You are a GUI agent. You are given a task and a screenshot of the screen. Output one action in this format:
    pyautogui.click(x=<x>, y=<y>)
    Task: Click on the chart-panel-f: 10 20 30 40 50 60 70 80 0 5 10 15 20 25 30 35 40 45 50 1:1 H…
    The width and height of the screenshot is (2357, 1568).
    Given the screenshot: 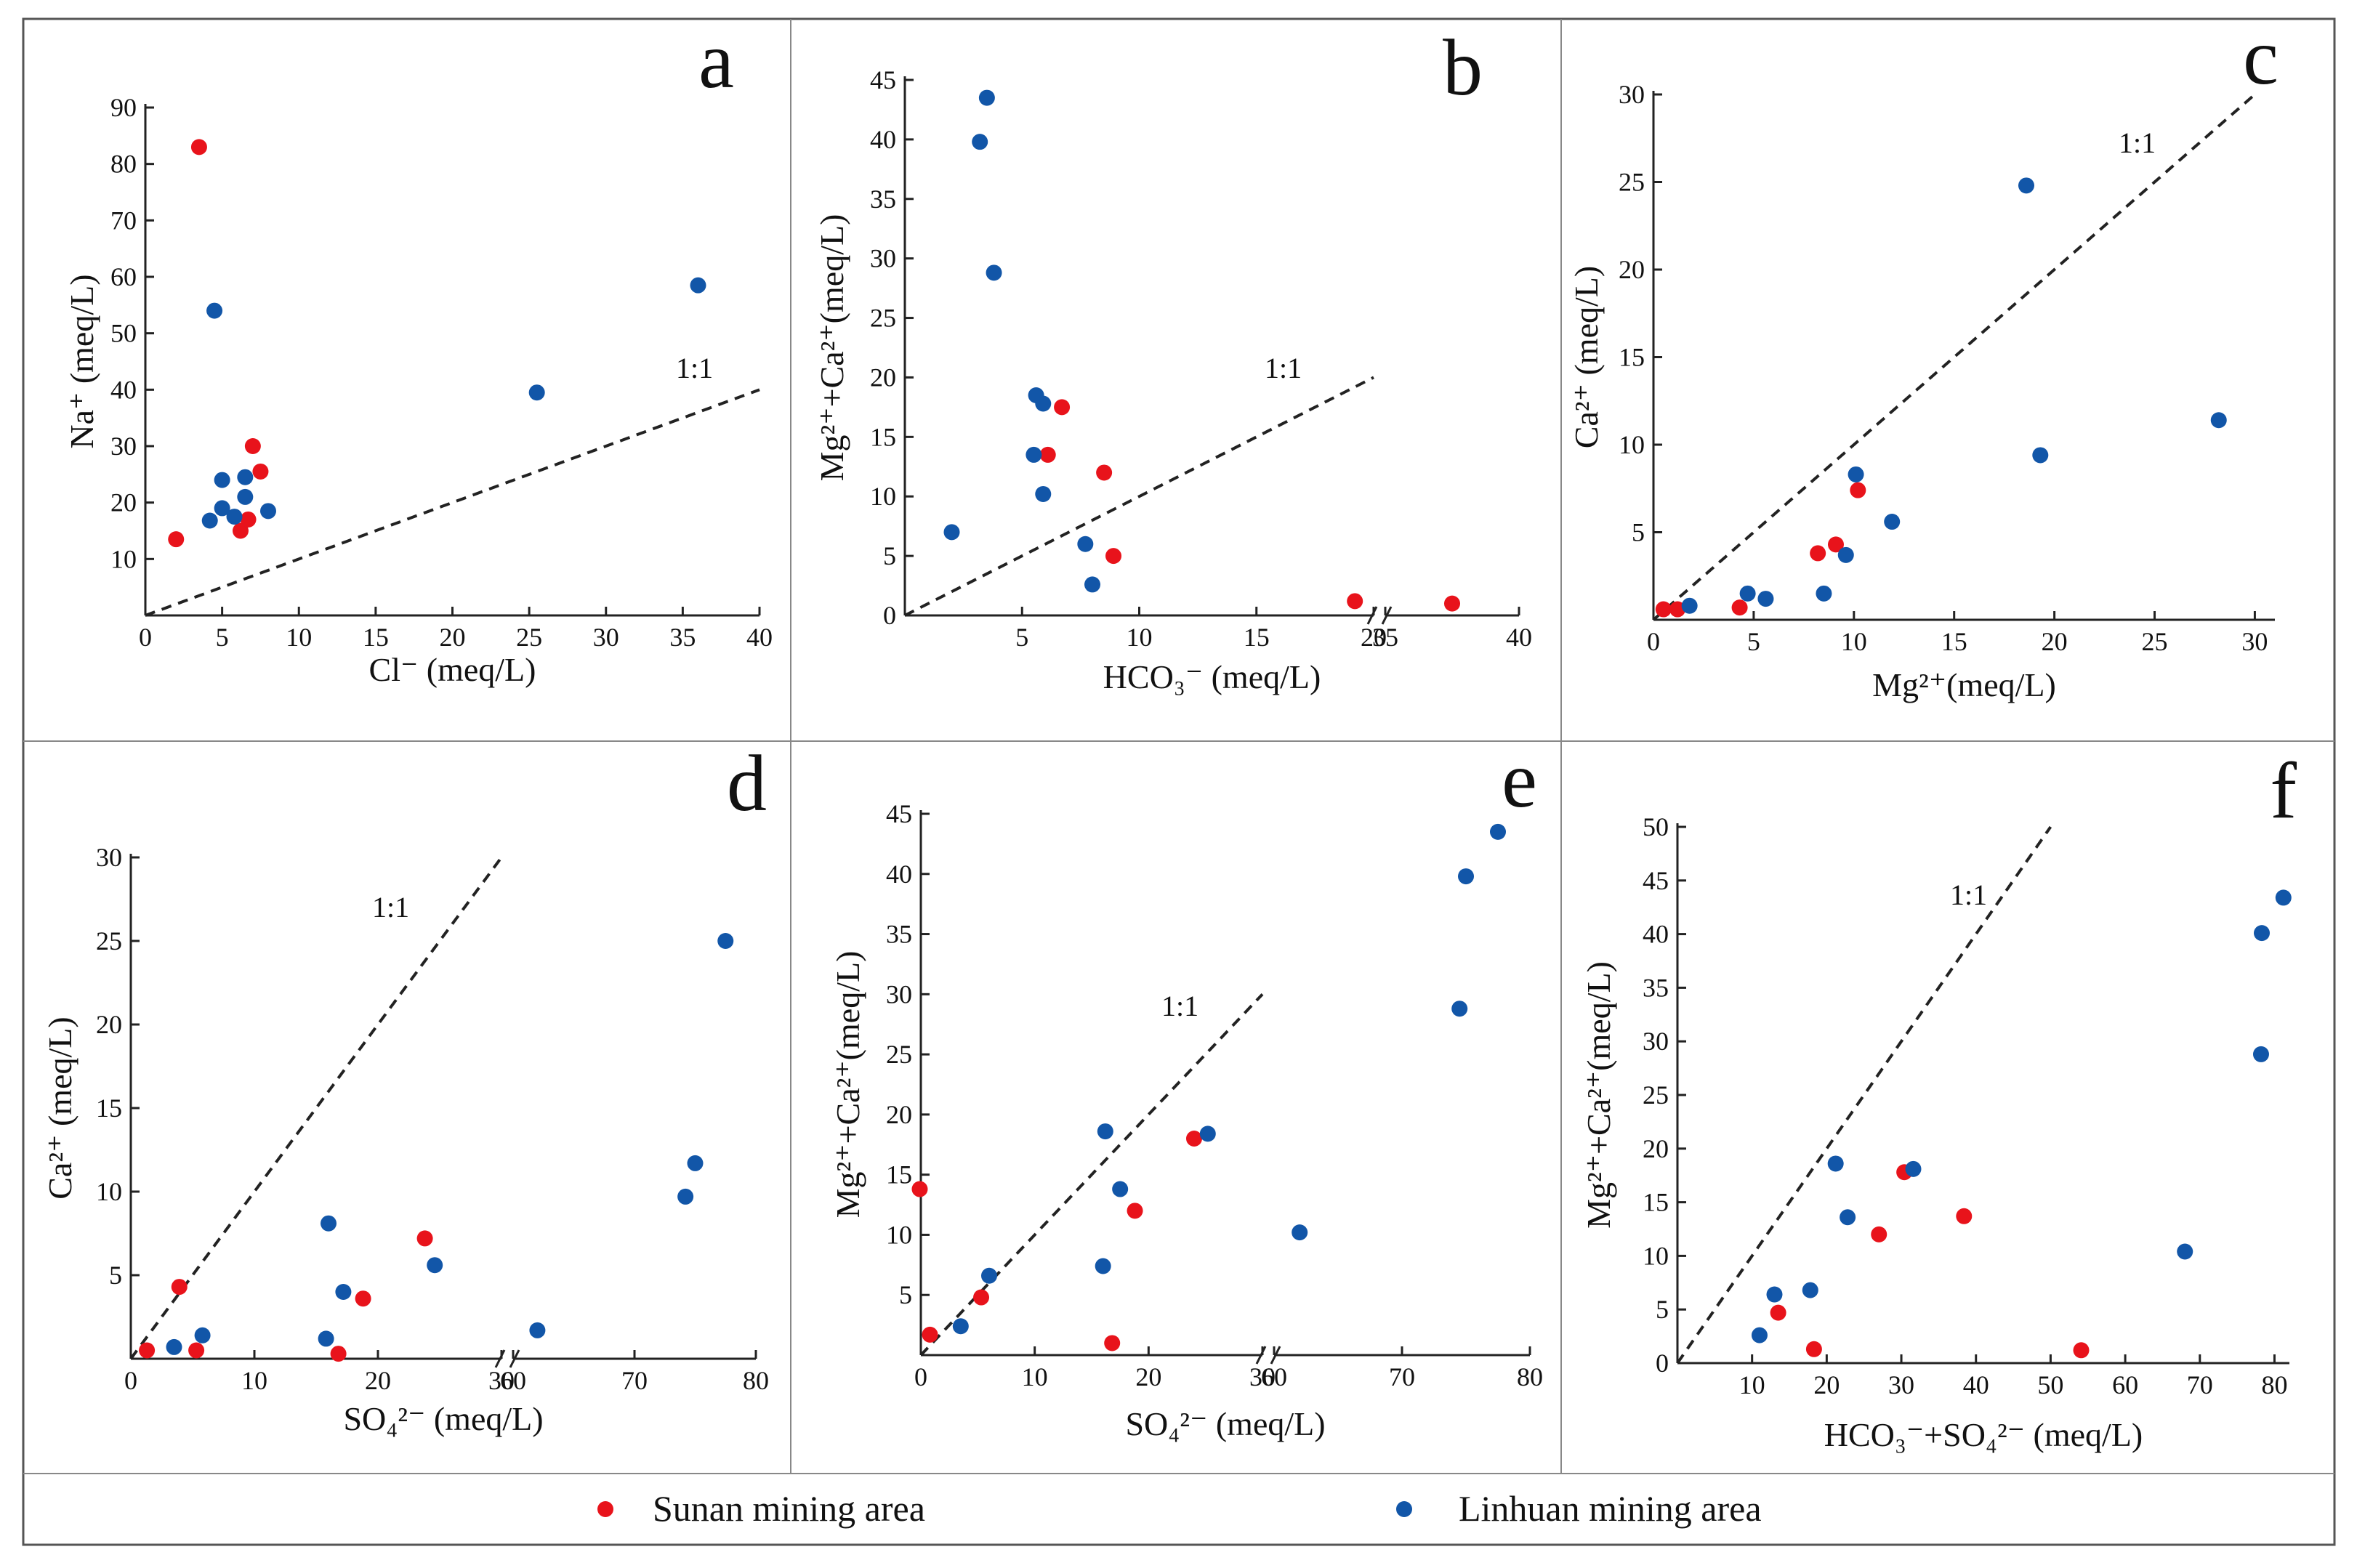 What is the action you would take?
    pyautogui.click(x=1938, y=1099)
    